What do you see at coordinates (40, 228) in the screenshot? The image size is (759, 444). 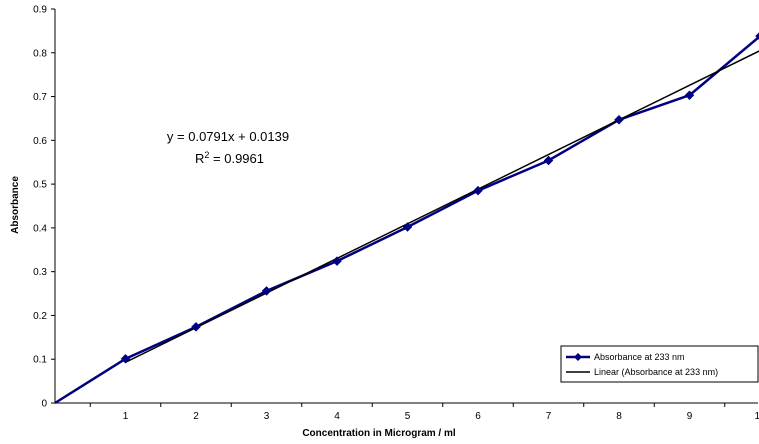 I see `y-tick-label: 0.4` at bounding box center [40, 228].